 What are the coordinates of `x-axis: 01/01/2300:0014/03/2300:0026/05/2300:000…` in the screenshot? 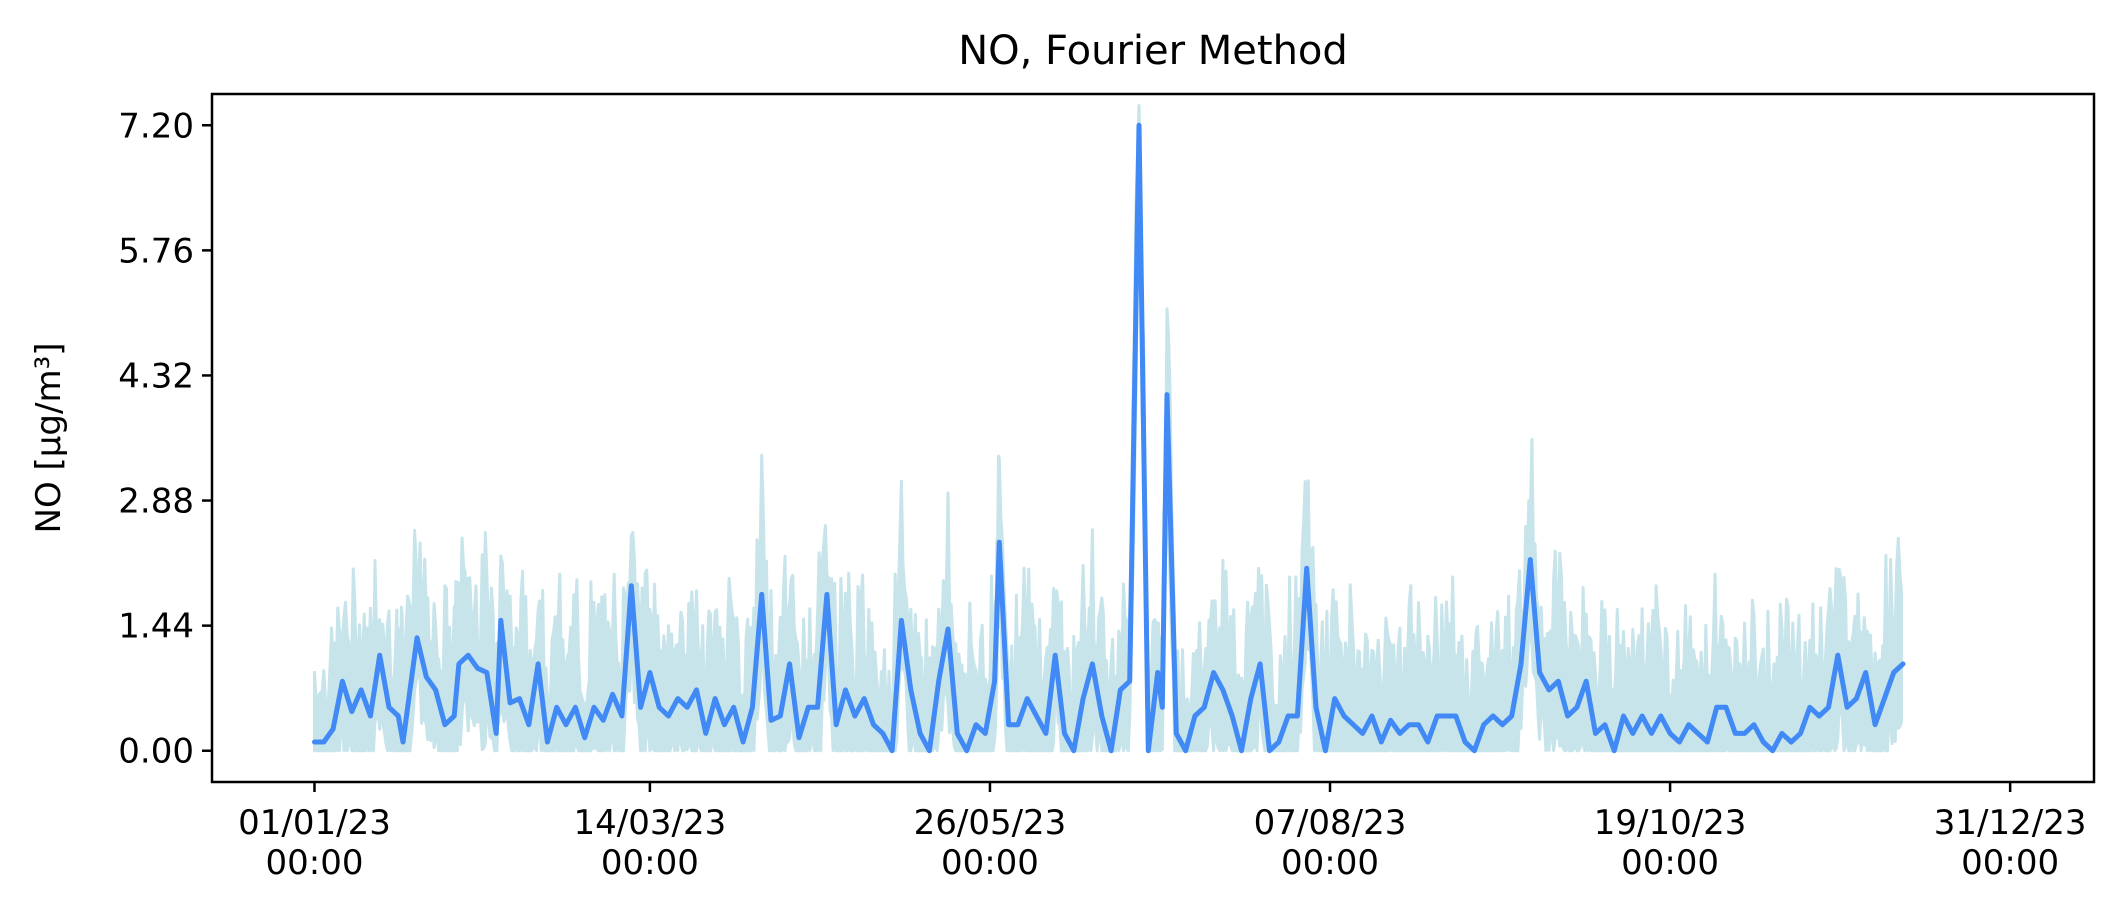 It's located at (1162, 832).